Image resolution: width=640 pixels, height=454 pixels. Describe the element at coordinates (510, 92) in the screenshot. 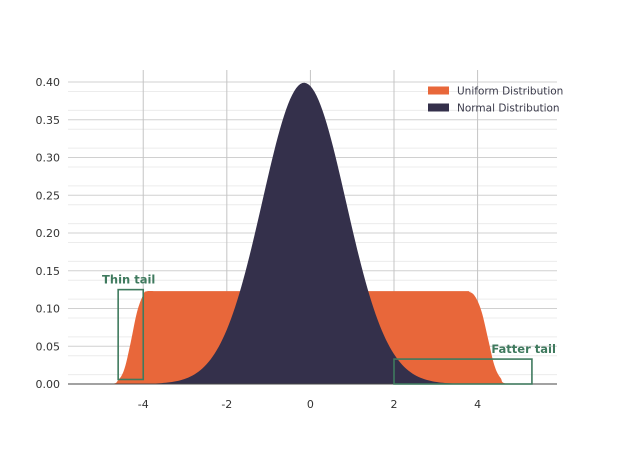

I see `legend-label: Uniform Distribution` at that location.